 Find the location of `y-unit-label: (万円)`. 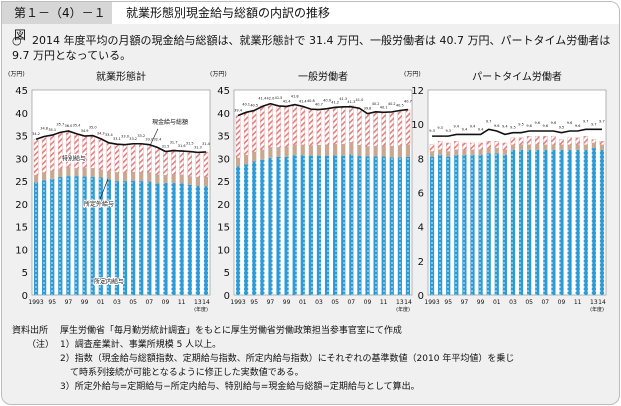

y-unit-label: (万円) is located at coordinates (16, 74).